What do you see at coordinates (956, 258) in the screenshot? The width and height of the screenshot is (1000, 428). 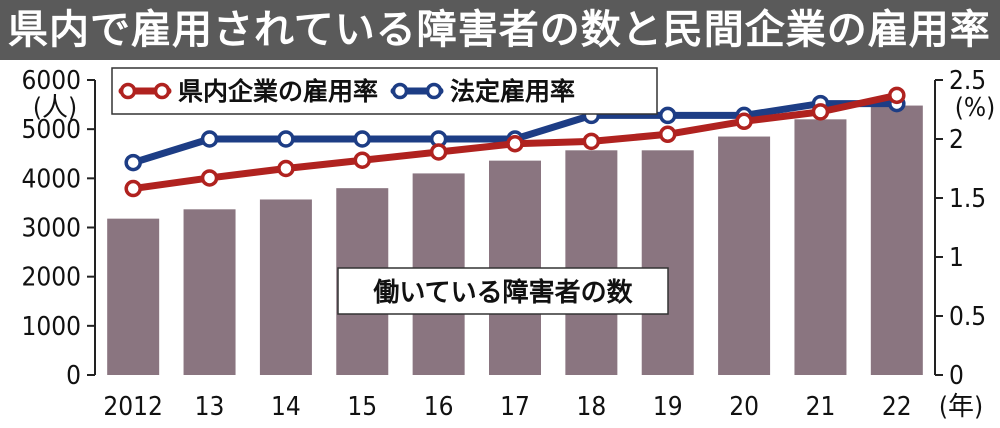 I see `right-tick-label: 1` at bounding box center [956, 258].